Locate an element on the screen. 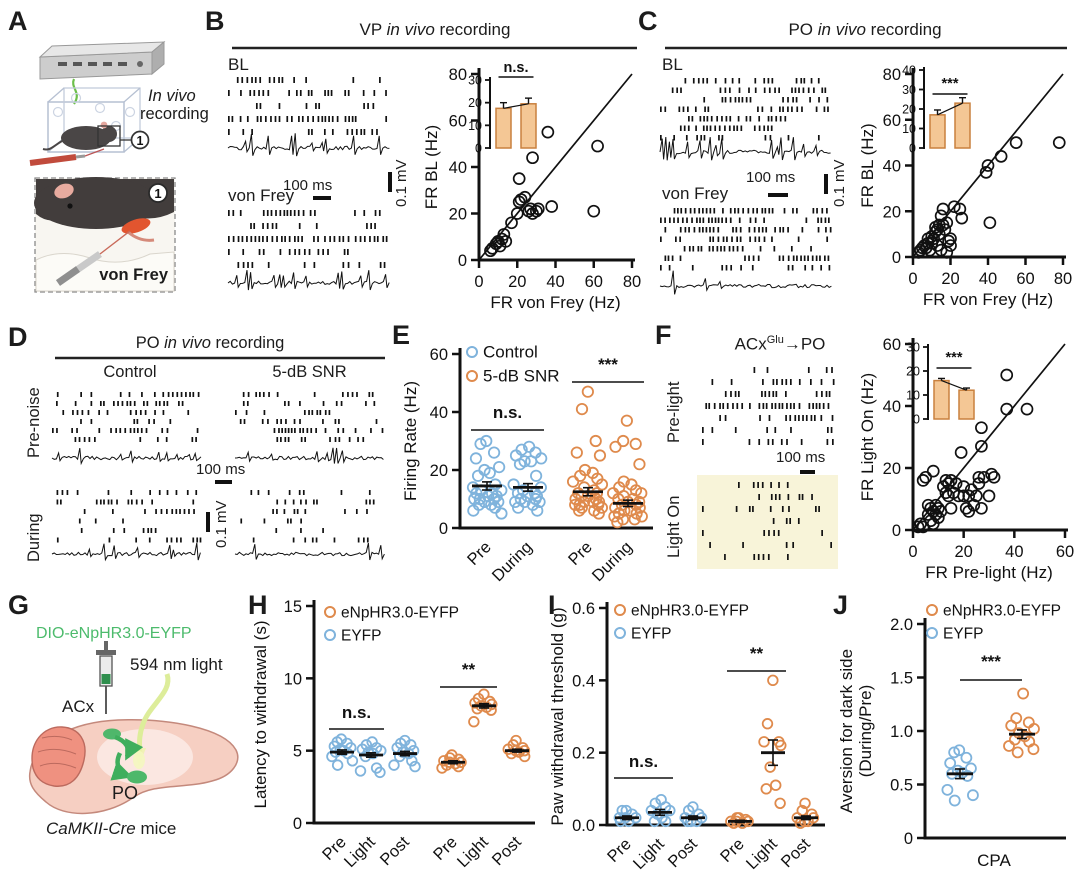 This screenshot has width=1080, height=892. panel-d-time-scale: 100 ms is located at coordinates (221, 469).